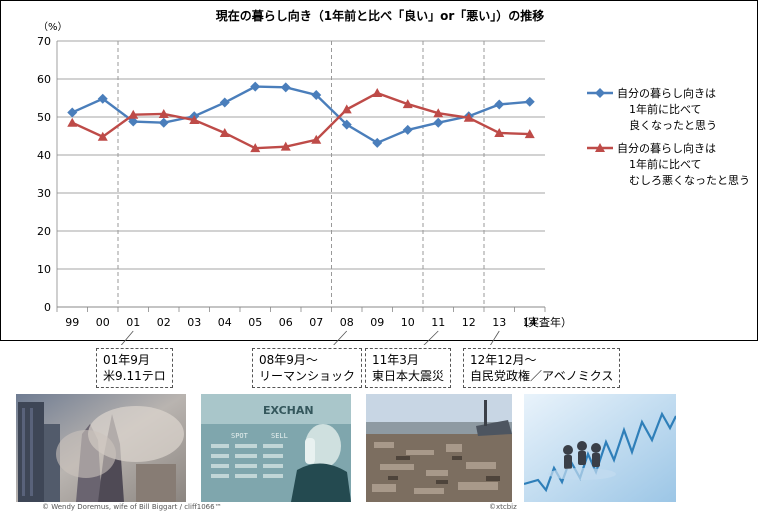 The width and height of the screenshot is (760, 515). Describe the element at coordinates (72, 322) in the screenshot. I see `x-tick-label-99: 99` at that location.